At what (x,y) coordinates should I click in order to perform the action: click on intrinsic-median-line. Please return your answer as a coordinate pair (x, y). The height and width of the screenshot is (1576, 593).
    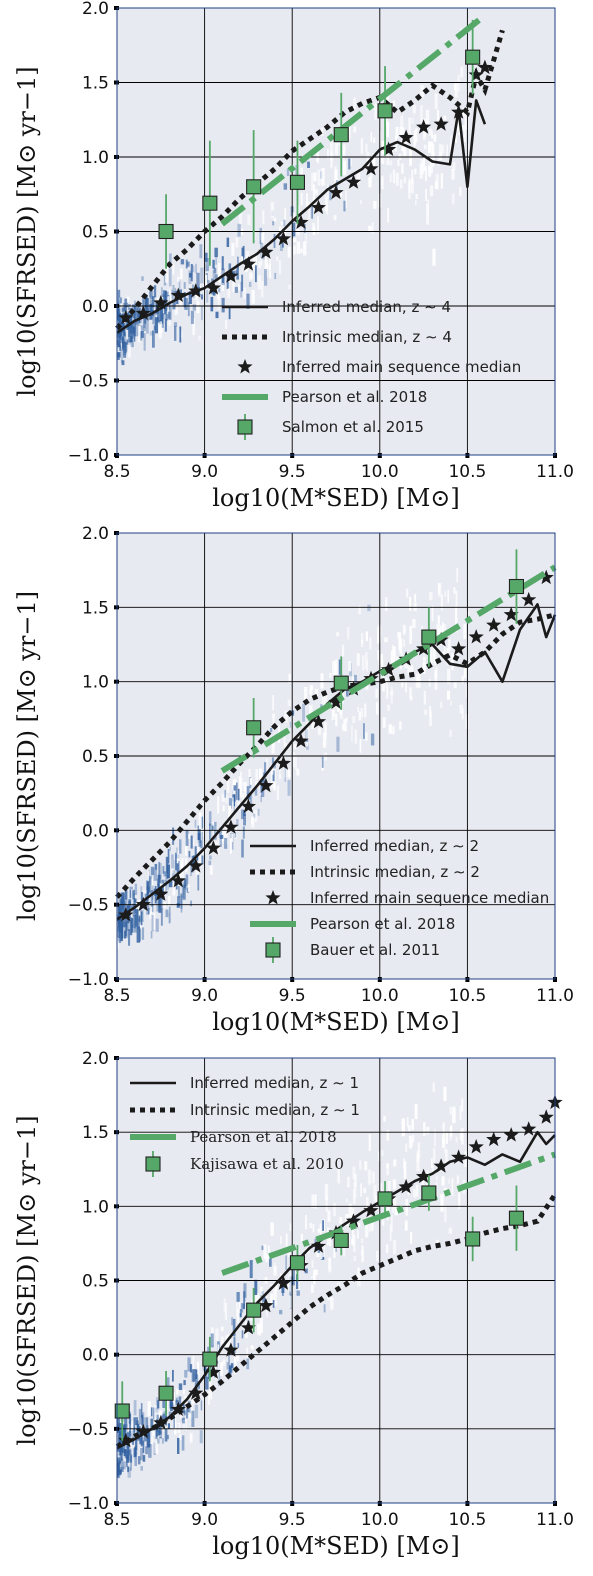
    Looking at the image, I should click on (336, 1321).